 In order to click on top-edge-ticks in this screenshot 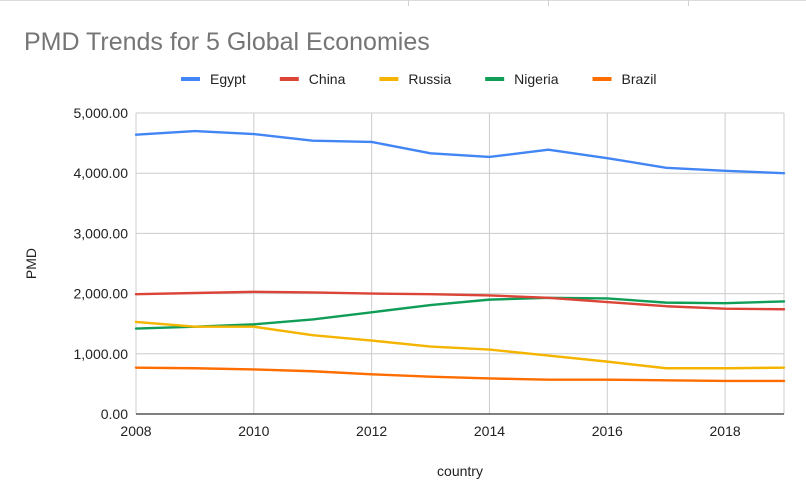, I will do `click(403, 4)`.